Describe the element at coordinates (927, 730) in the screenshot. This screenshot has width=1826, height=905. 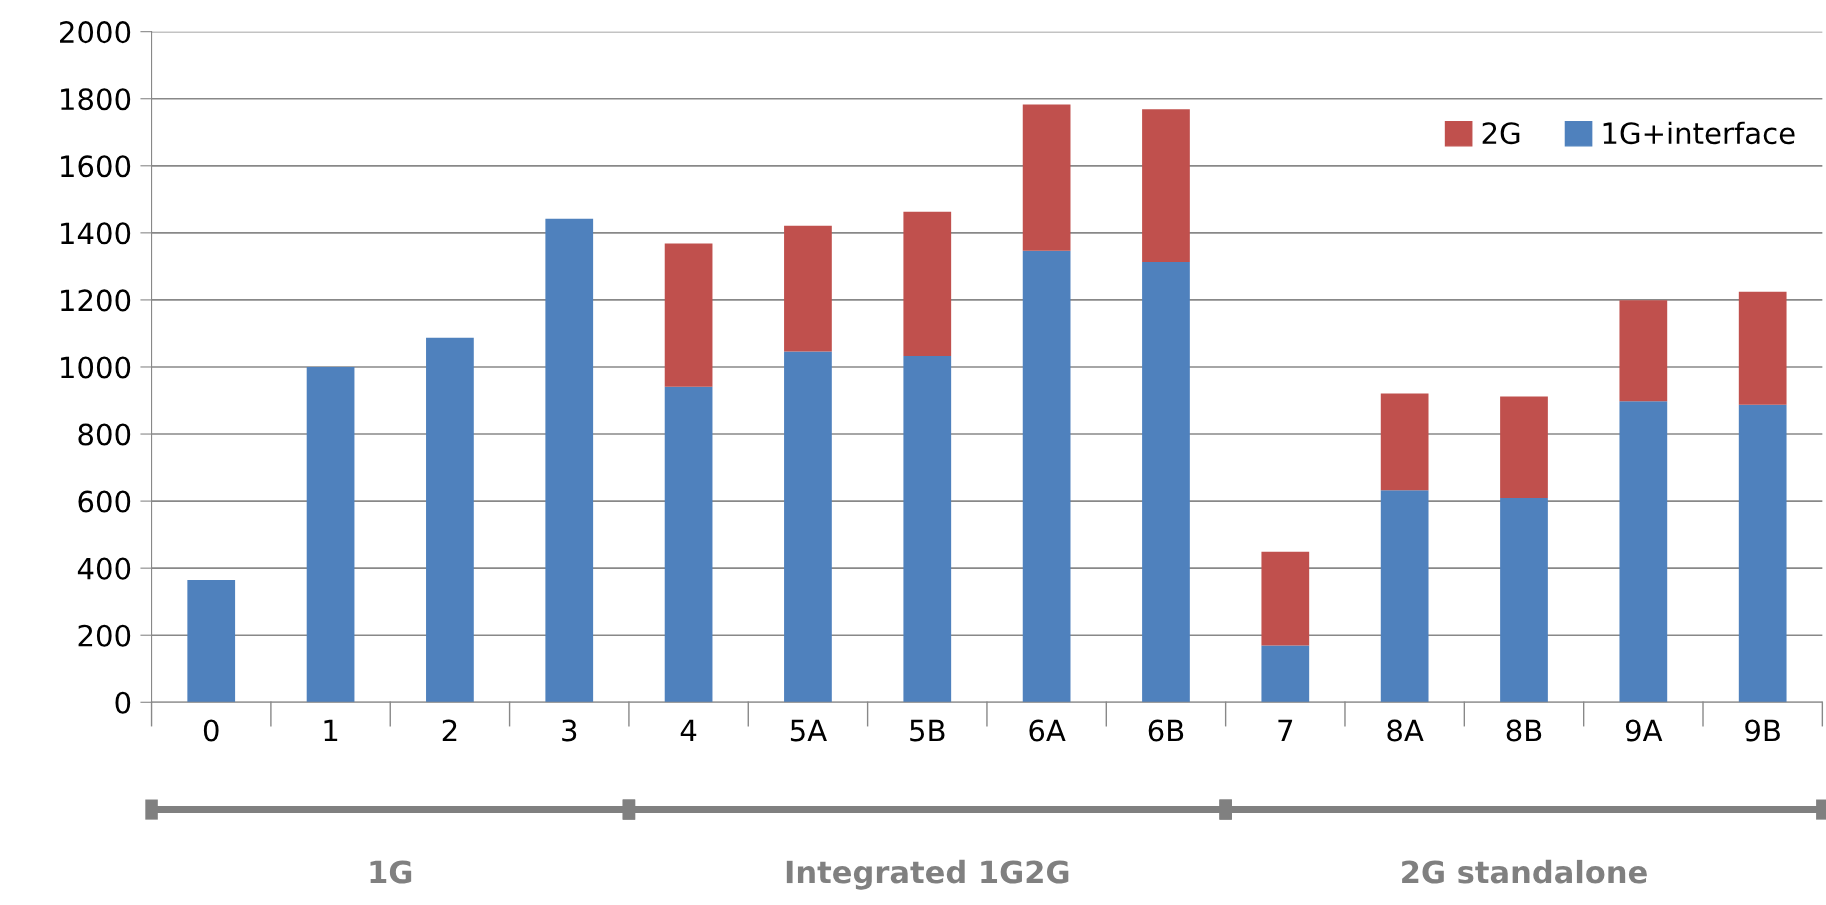
I see `x-tick-label: 5B` at that location.